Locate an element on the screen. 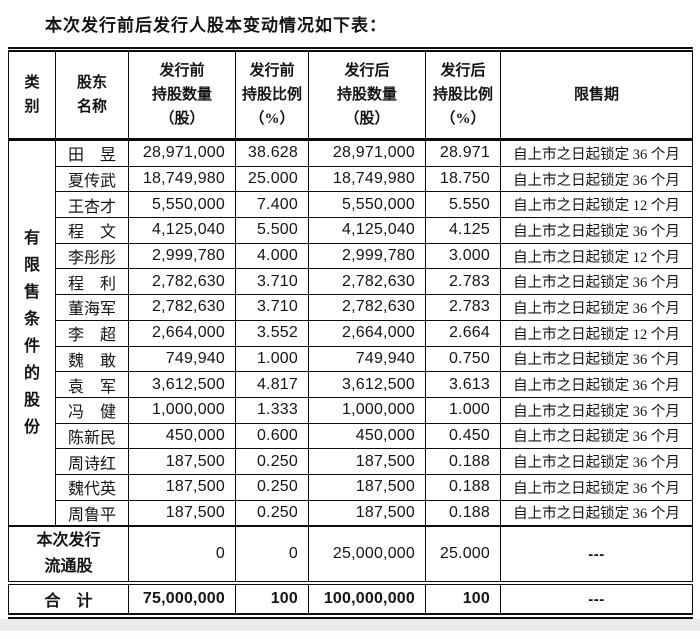  new-issue-label: 本次发行 流通股 is located at coordinates (68, 554).